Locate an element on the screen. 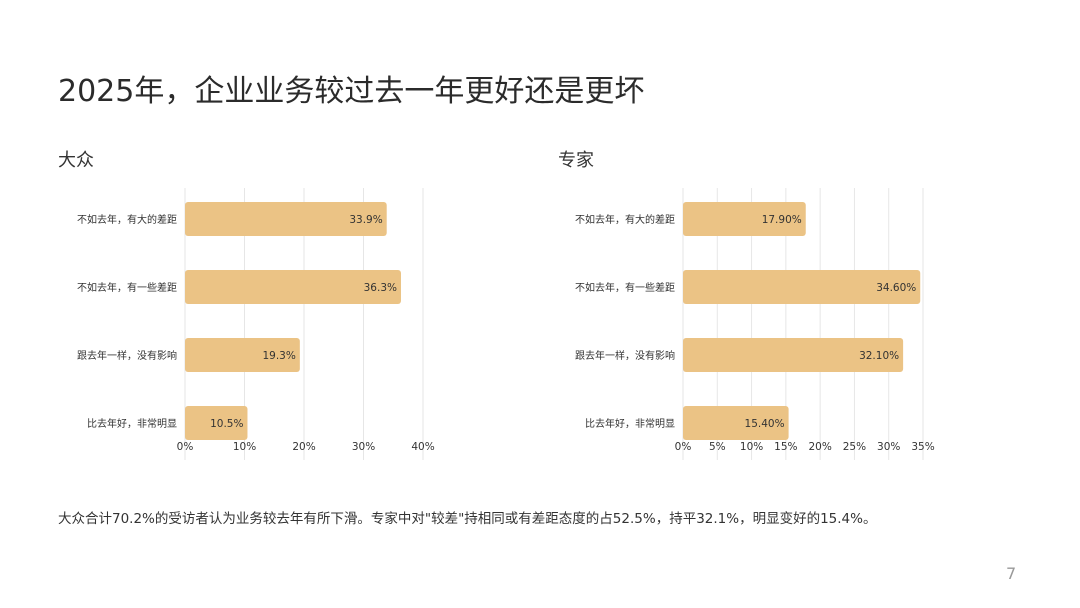 This screenshot has height=608, width=1080. x-tick-label: 40% is located at coordinates (422, 447).